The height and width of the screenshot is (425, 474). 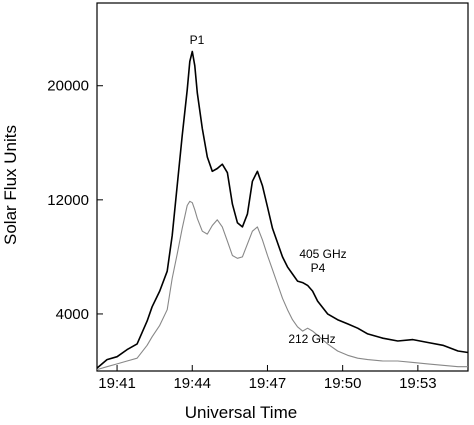 I want to click on y-tick-label: 12000, so click(x=68, y=200).